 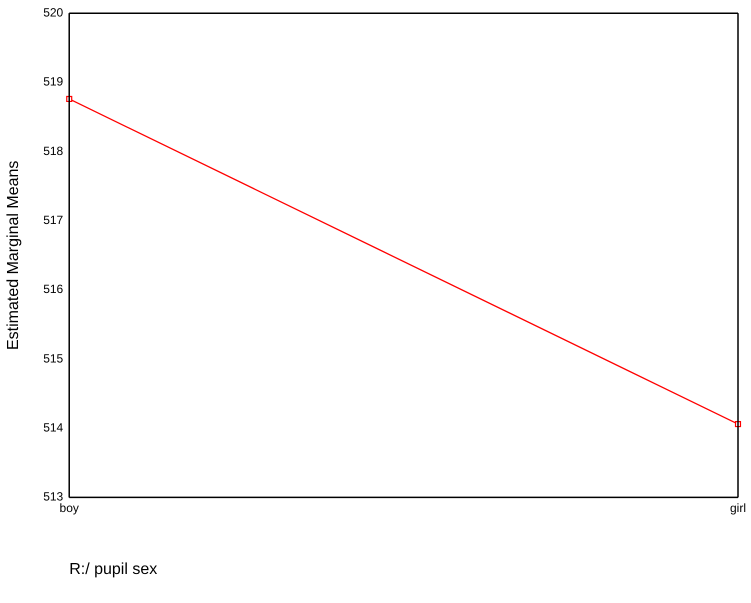 What do you see at coordinates (13, 255) in the screenshot?
I see `y-axis-title: Estimated Marginal Means` at bounding box center [13, 255].